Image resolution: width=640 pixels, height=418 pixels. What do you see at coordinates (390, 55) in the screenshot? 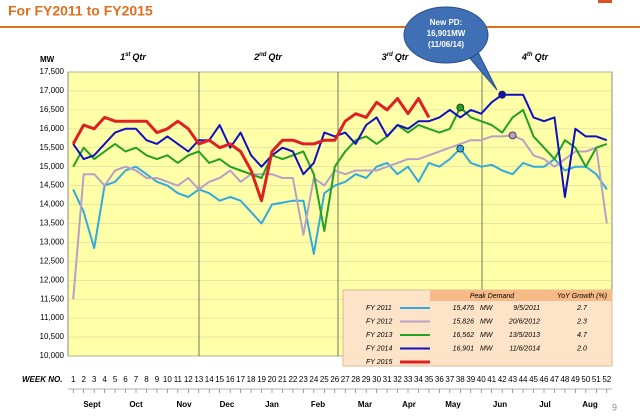
I see `quarter-suffix: rd` at bounding box center [390, 55].